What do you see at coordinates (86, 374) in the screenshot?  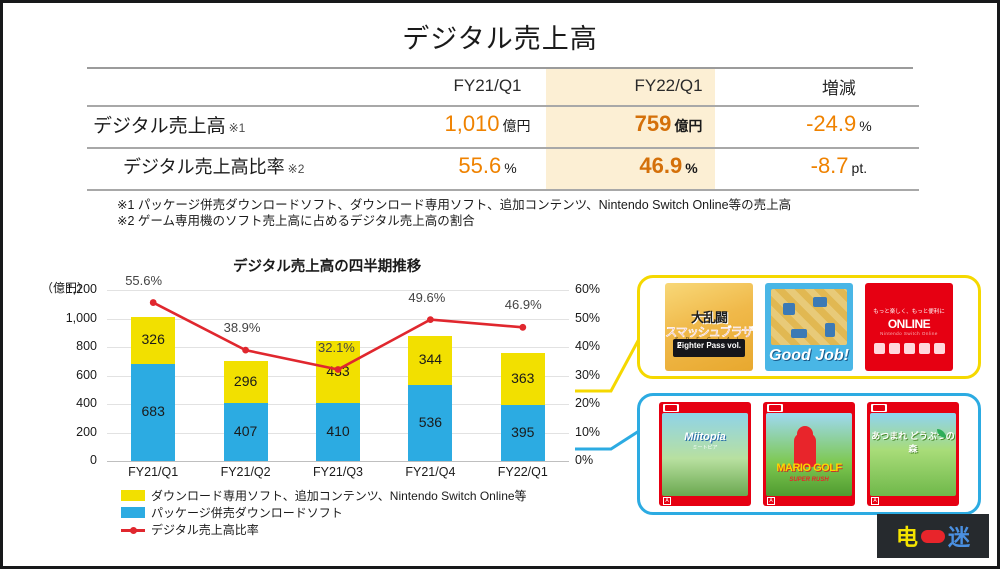 I see `y-tick-left: 600` at bounding box center [86, 374].